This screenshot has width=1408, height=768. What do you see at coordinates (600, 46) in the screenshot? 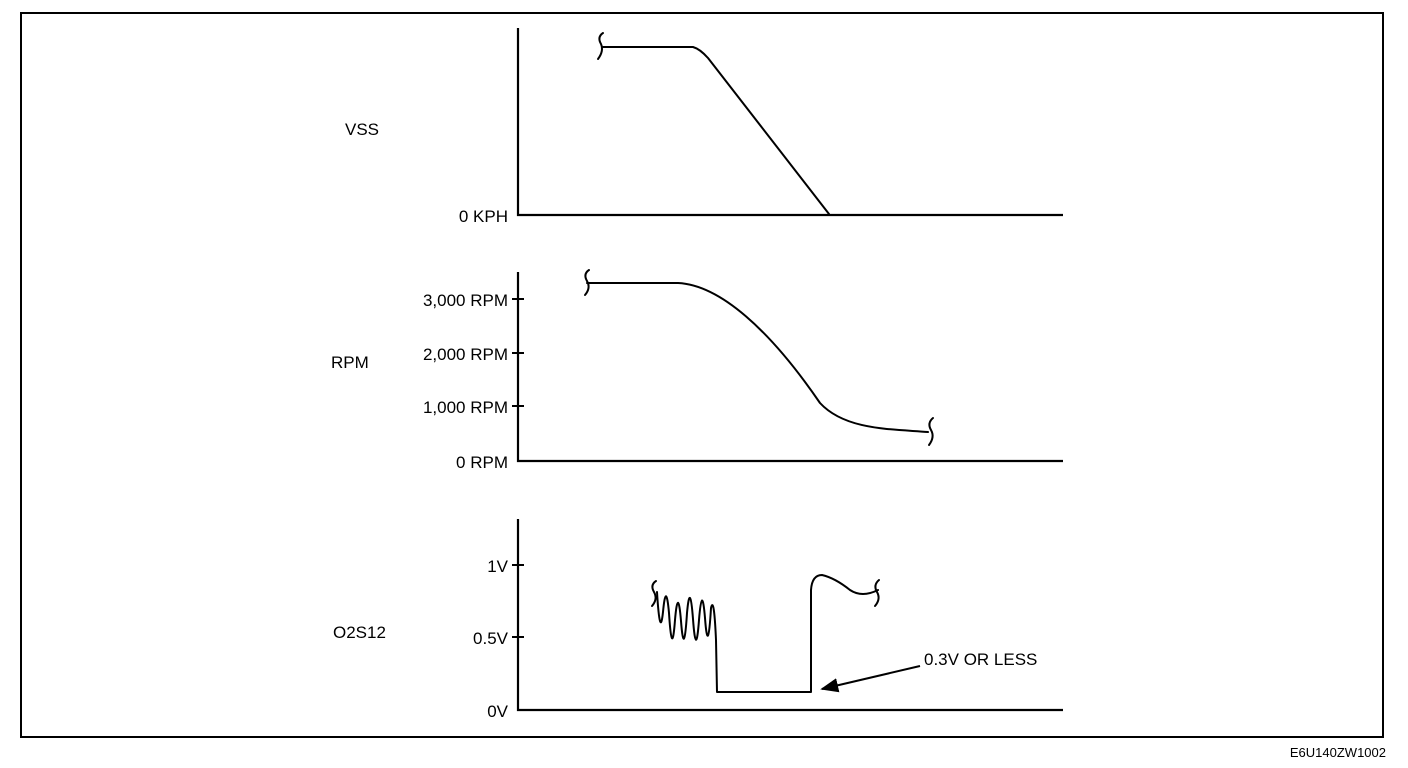
I see `vss-break-mark` at bounding box center [600, 46].